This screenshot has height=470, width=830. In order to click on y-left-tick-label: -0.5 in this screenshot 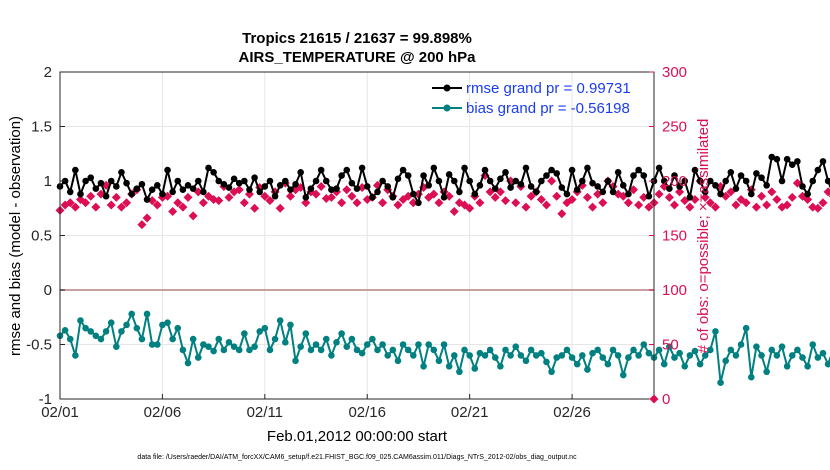, I will do `click(39, 345)`.